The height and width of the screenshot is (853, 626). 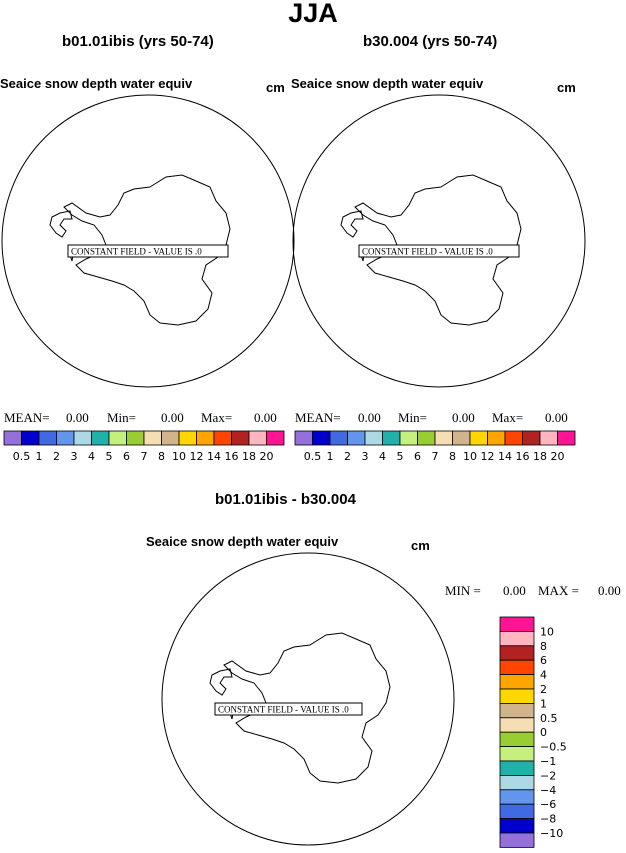 I want to click on panel-1-title: b01.01ibis (yrs 50-74), so click(x=138, y=41).